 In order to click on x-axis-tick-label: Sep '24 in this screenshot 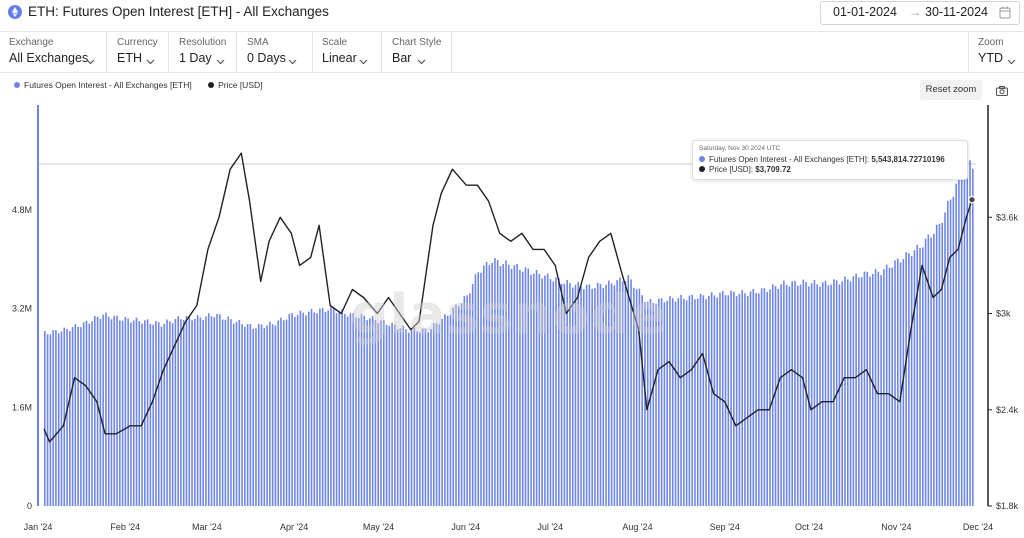, I will do `click(725, 527)`.